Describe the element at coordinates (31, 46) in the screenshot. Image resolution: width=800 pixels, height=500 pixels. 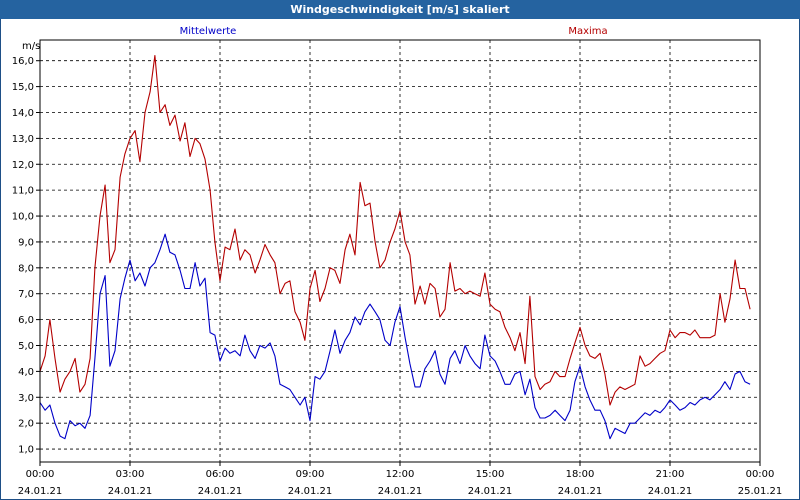
I see `y-axis-unit-label: m/s` at that location.